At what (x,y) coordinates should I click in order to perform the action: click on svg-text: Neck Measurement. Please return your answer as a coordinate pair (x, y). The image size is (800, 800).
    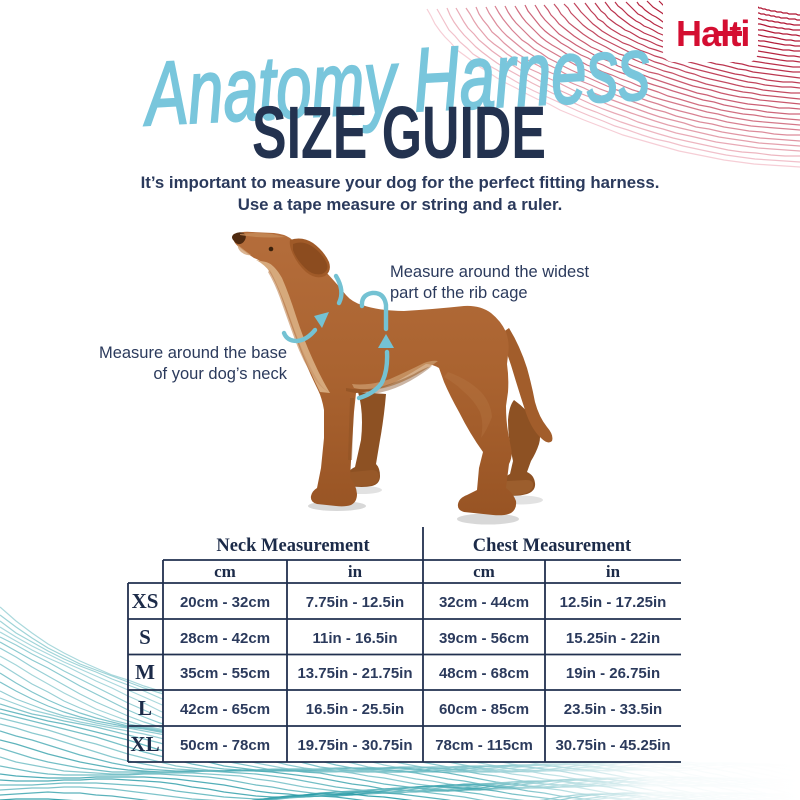
    Looking at the image, I should click on (293, 546).